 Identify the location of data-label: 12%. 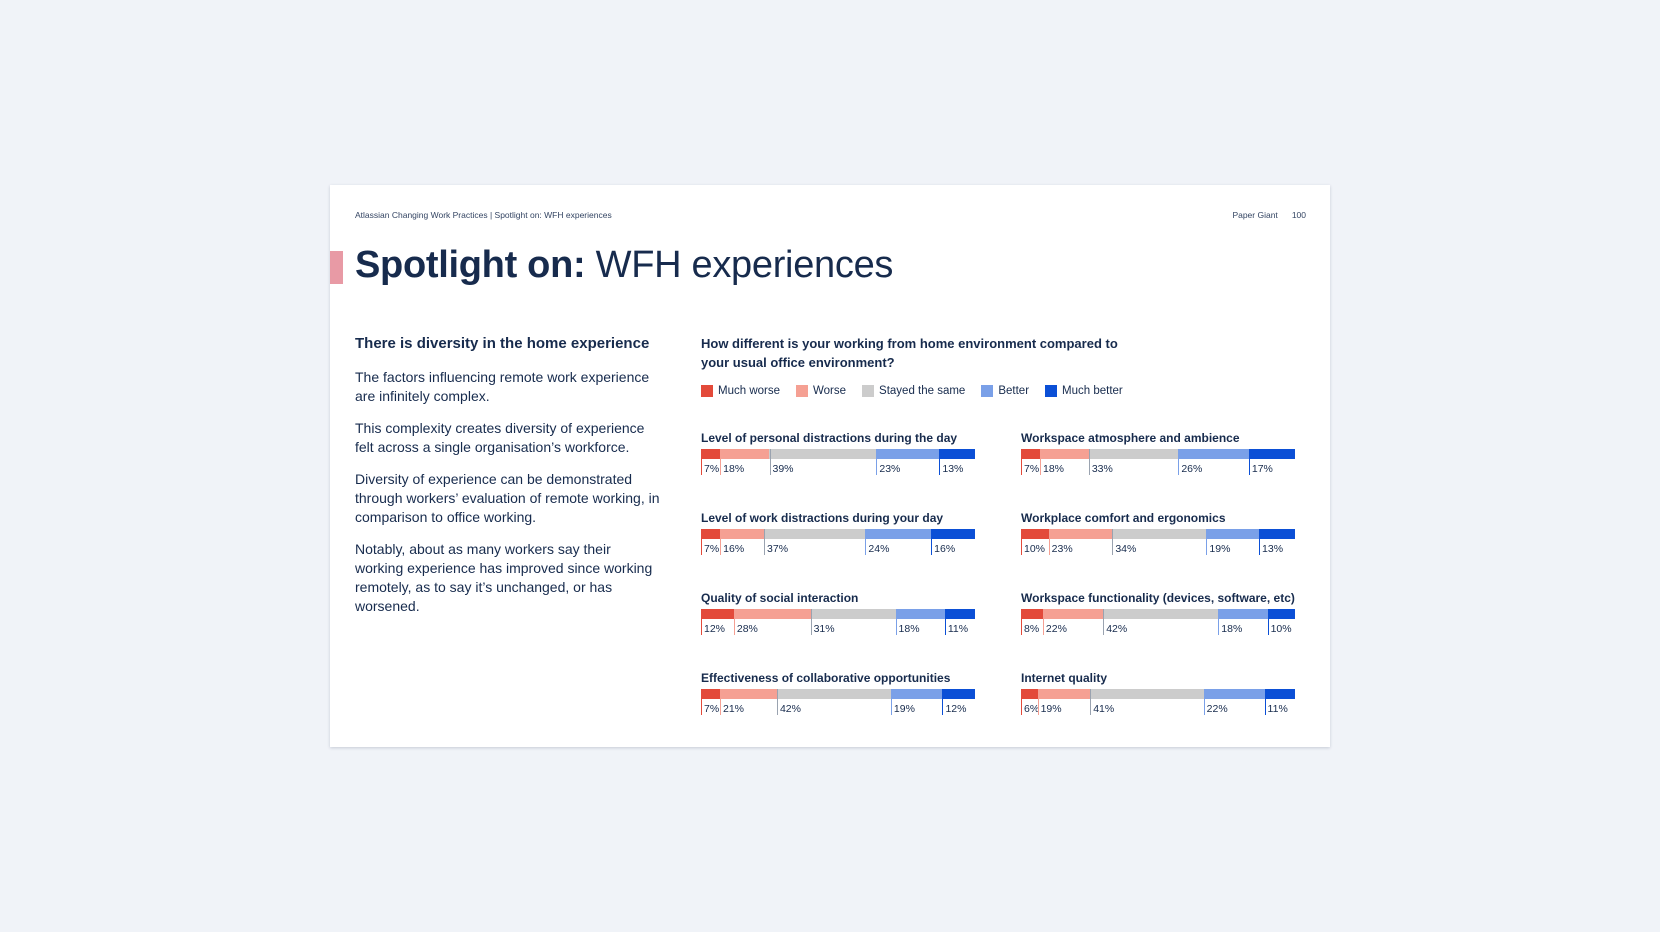
(956, 709).